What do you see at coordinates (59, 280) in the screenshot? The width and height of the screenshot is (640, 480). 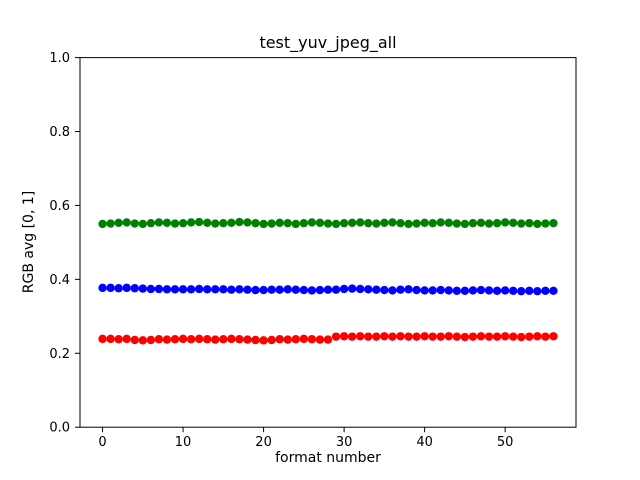 I see `y-tick-label: 0.4` at bounding box center [59, 280].